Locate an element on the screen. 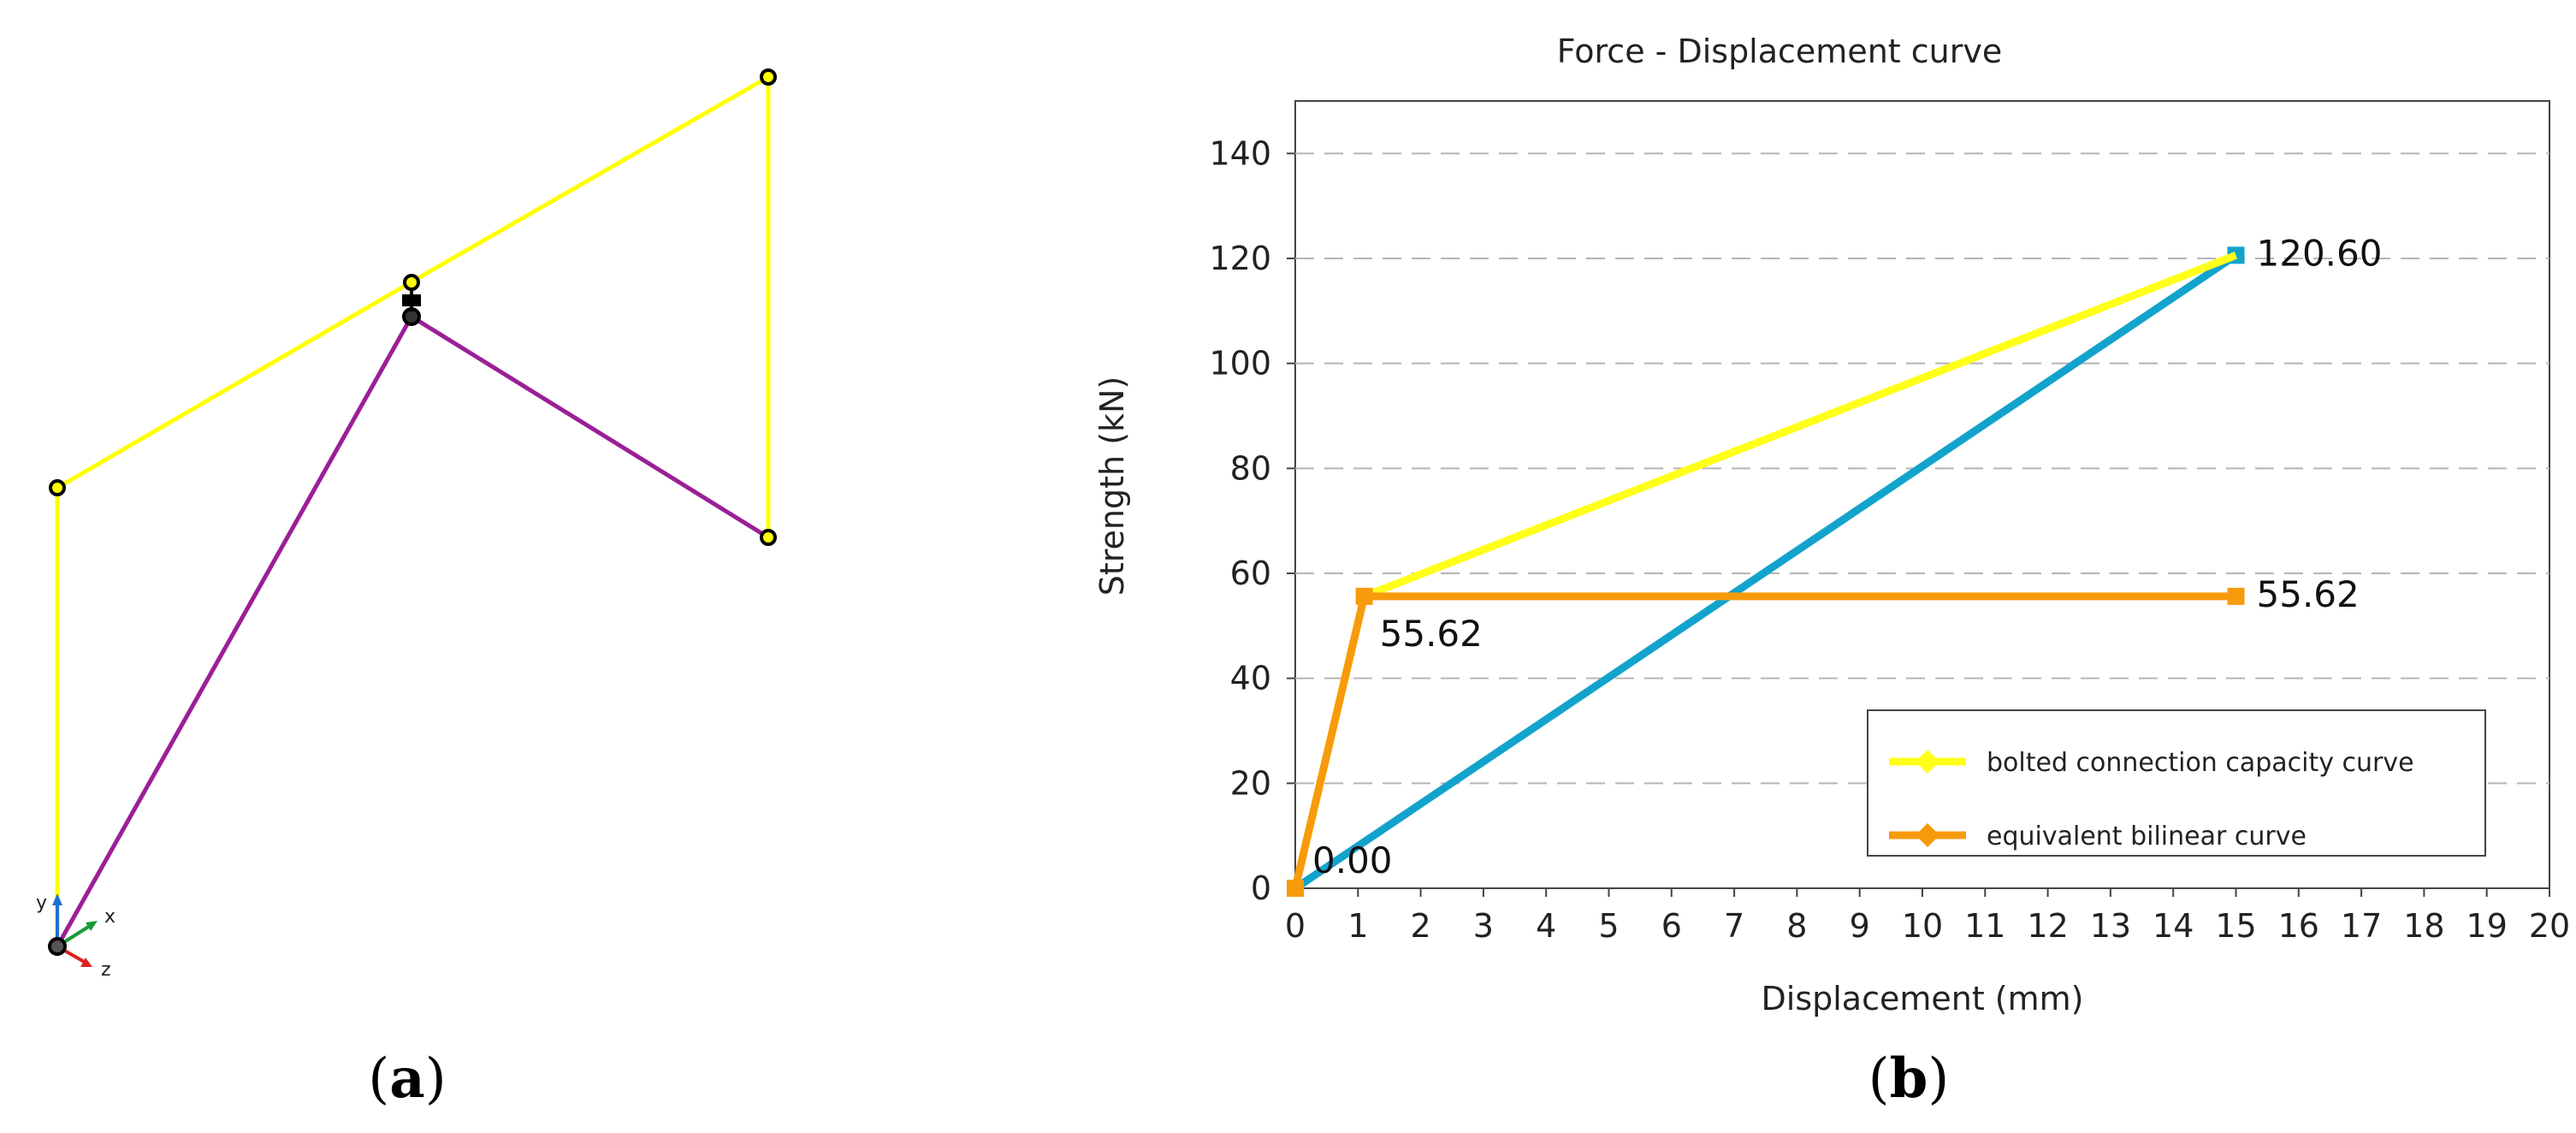  x-tick-label: 0 is located at coordinates (1295, 926).